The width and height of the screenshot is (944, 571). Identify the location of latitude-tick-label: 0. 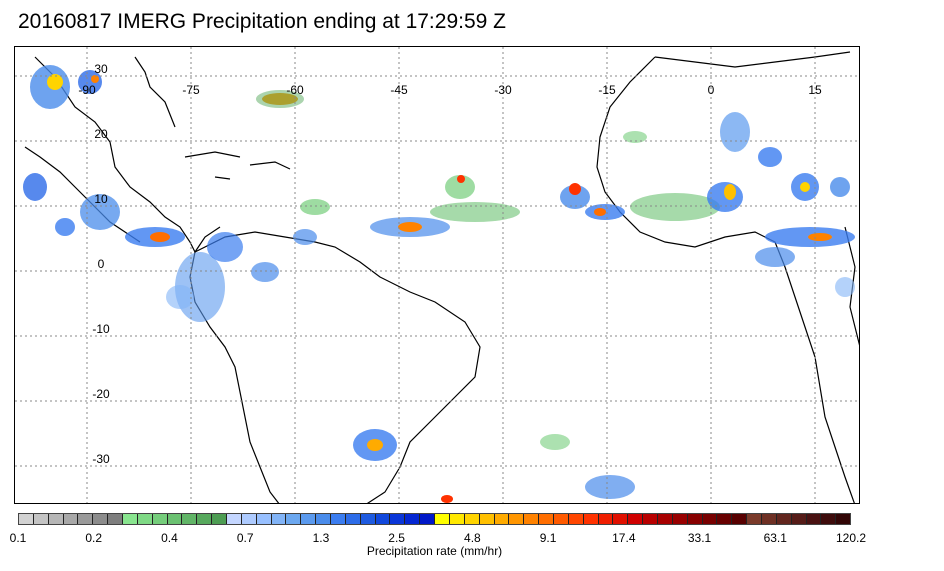
(101, 264).